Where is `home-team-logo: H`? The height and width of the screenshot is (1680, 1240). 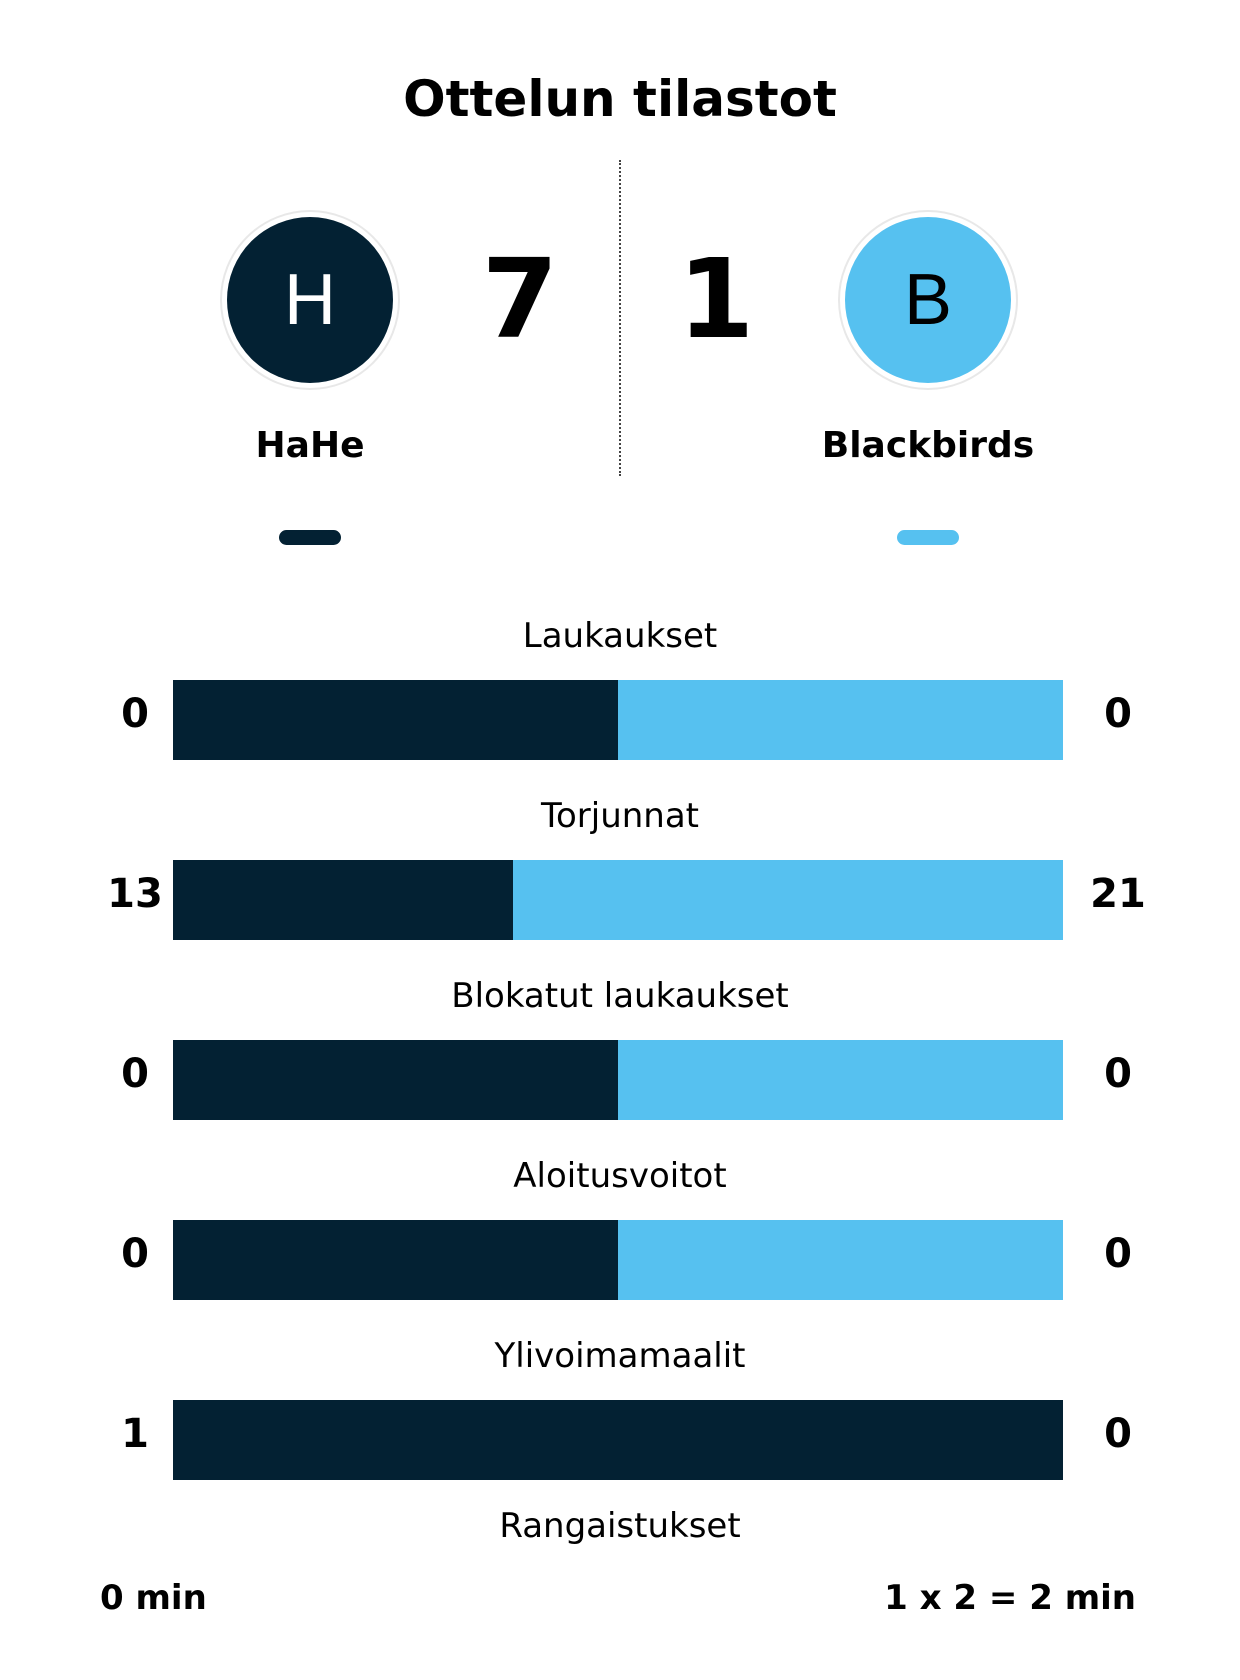
home-team-logo: H is located at coordinates (310, 300).